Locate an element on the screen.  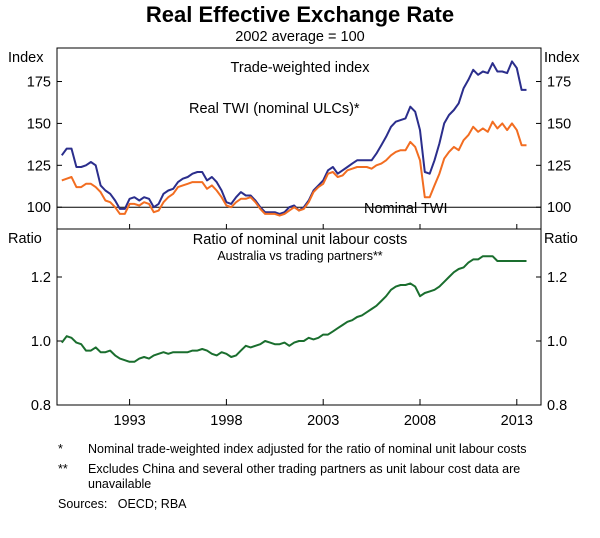
xtick-label: 2003 is located at coordinates (323, 421).